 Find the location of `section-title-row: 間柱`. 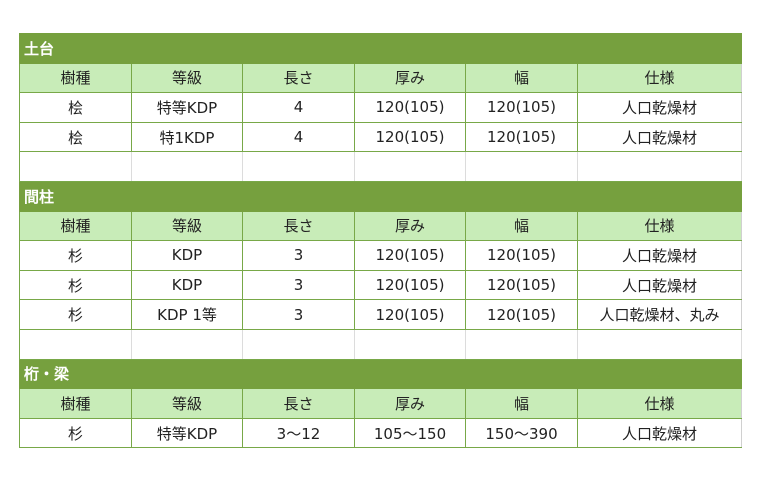

section-title-row: 間柱 is located at coordinates (380, 196).